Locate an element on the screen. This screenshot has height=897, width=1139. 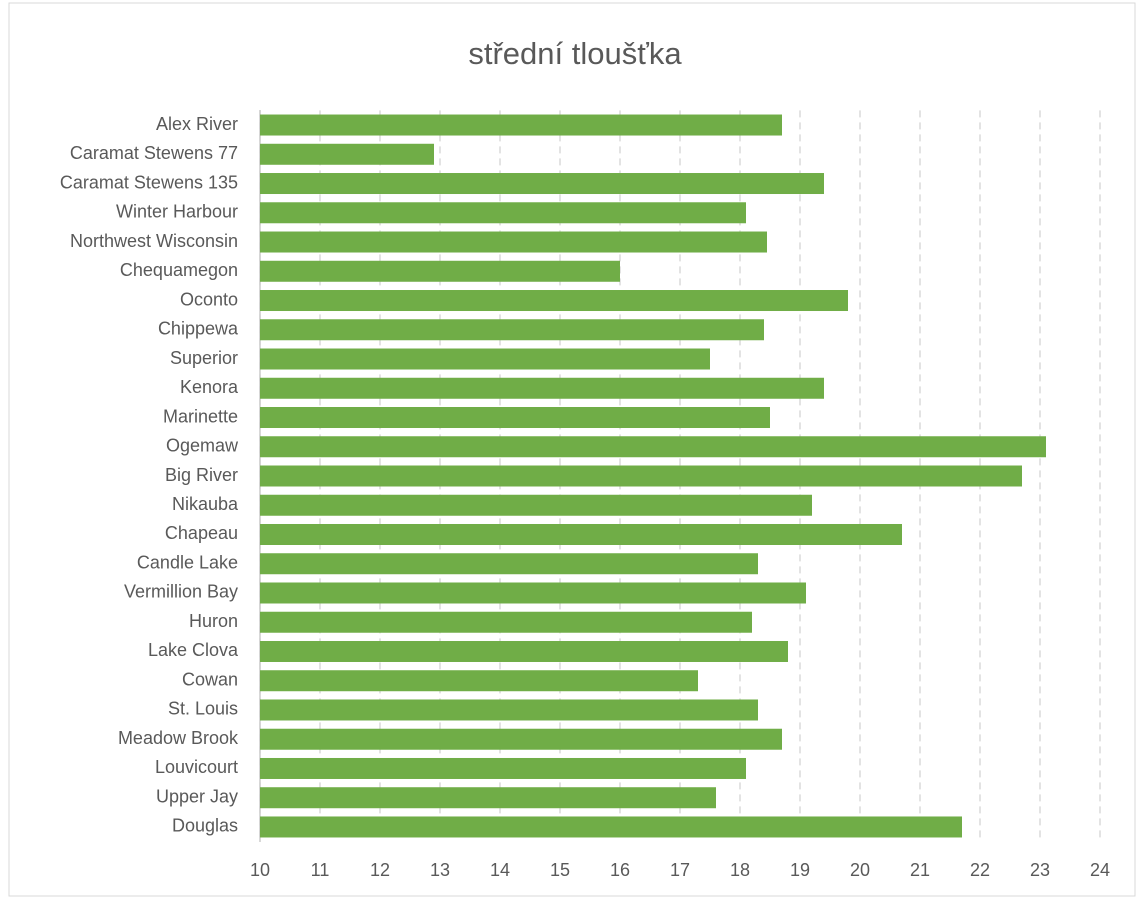
y-tick-label: Cowan is located at coordinates (210, 679).